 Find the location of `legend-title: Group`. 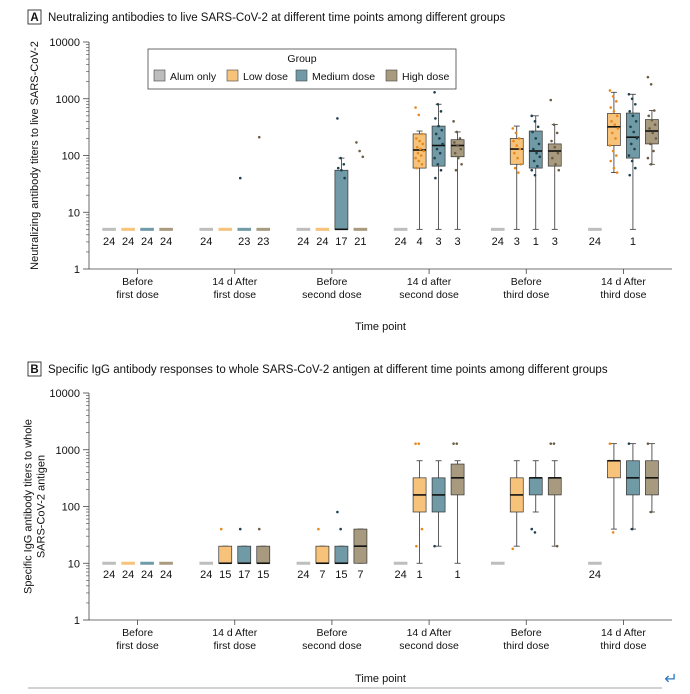

legend-title: Group is located at coordinates (301, 59).